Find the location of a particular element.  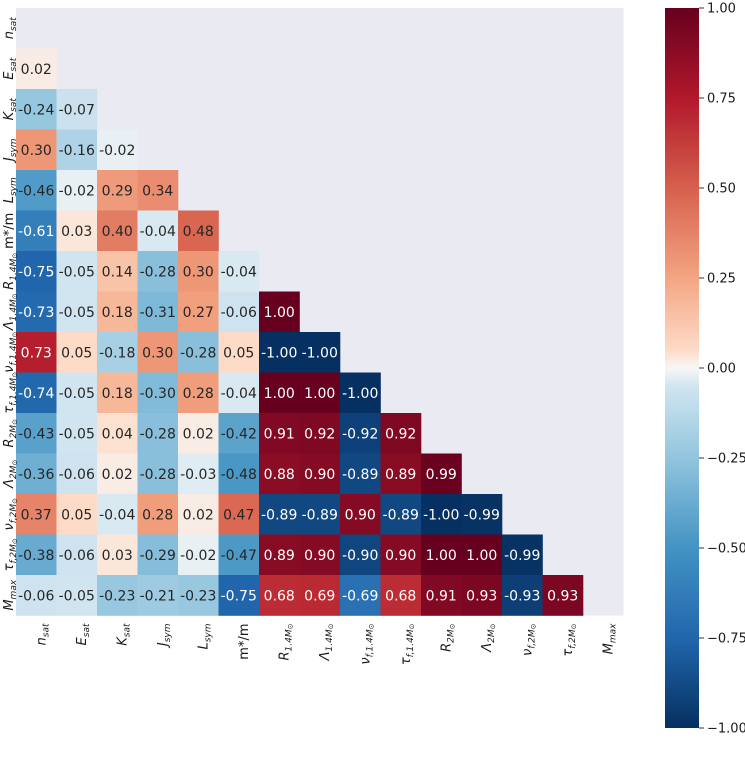

cell-value-label: 0.29 is located at coordinates (117, 191).